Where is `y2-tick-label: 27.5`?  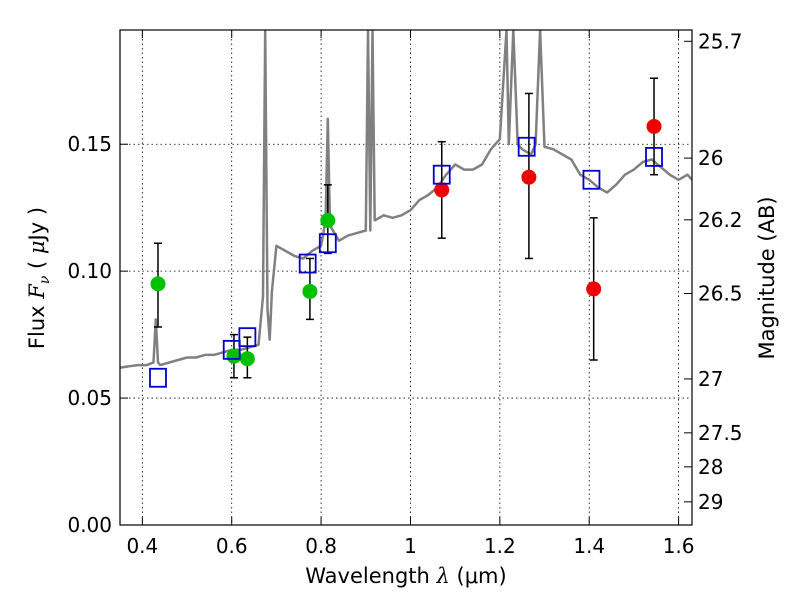 y2-tick-label: 27.5 is located at coordinates (720, 433).